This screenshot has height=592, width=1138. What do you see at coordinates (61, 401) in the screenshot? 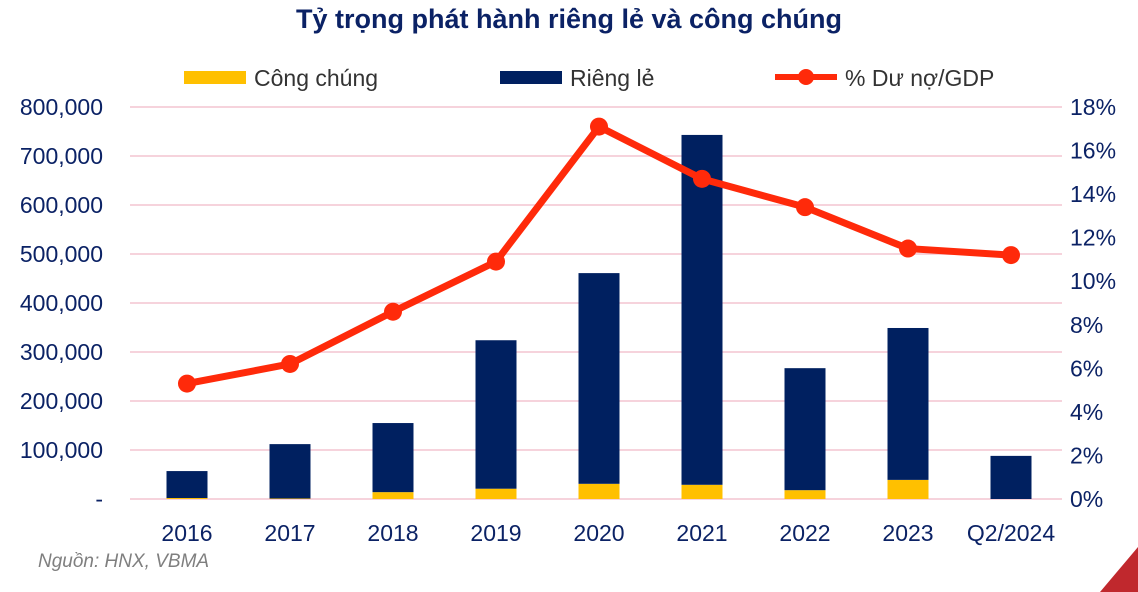
I see `y-left-tick-label: 200,000` at bounding box center [61, 401].